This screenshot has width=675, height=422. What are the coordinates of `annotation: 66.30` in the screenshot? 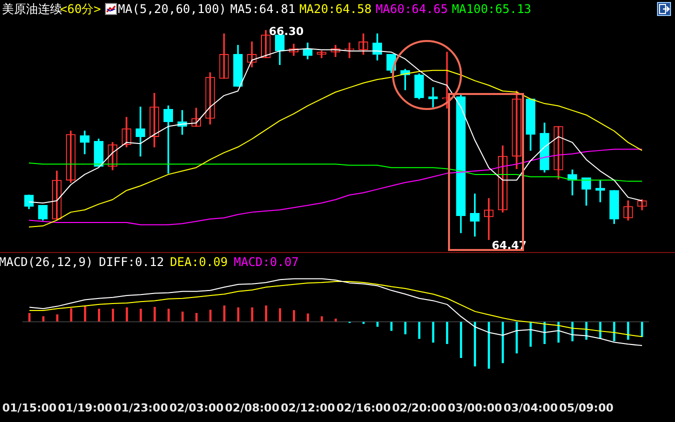 It's located at (286, 31).